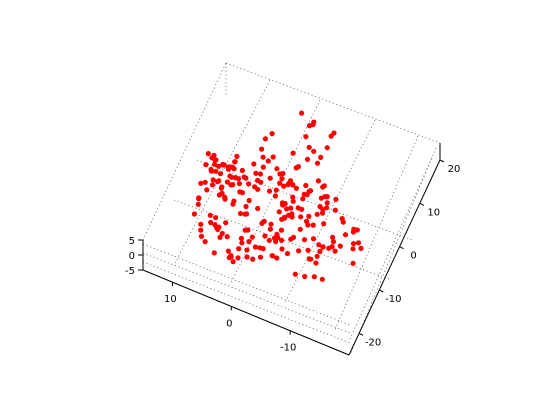 This screenshot has height=420, width=560. What do you see at coordinates (288, 348) in the screenshot?
I see `x-tick-label: -10` at bounding box center [288, 348].